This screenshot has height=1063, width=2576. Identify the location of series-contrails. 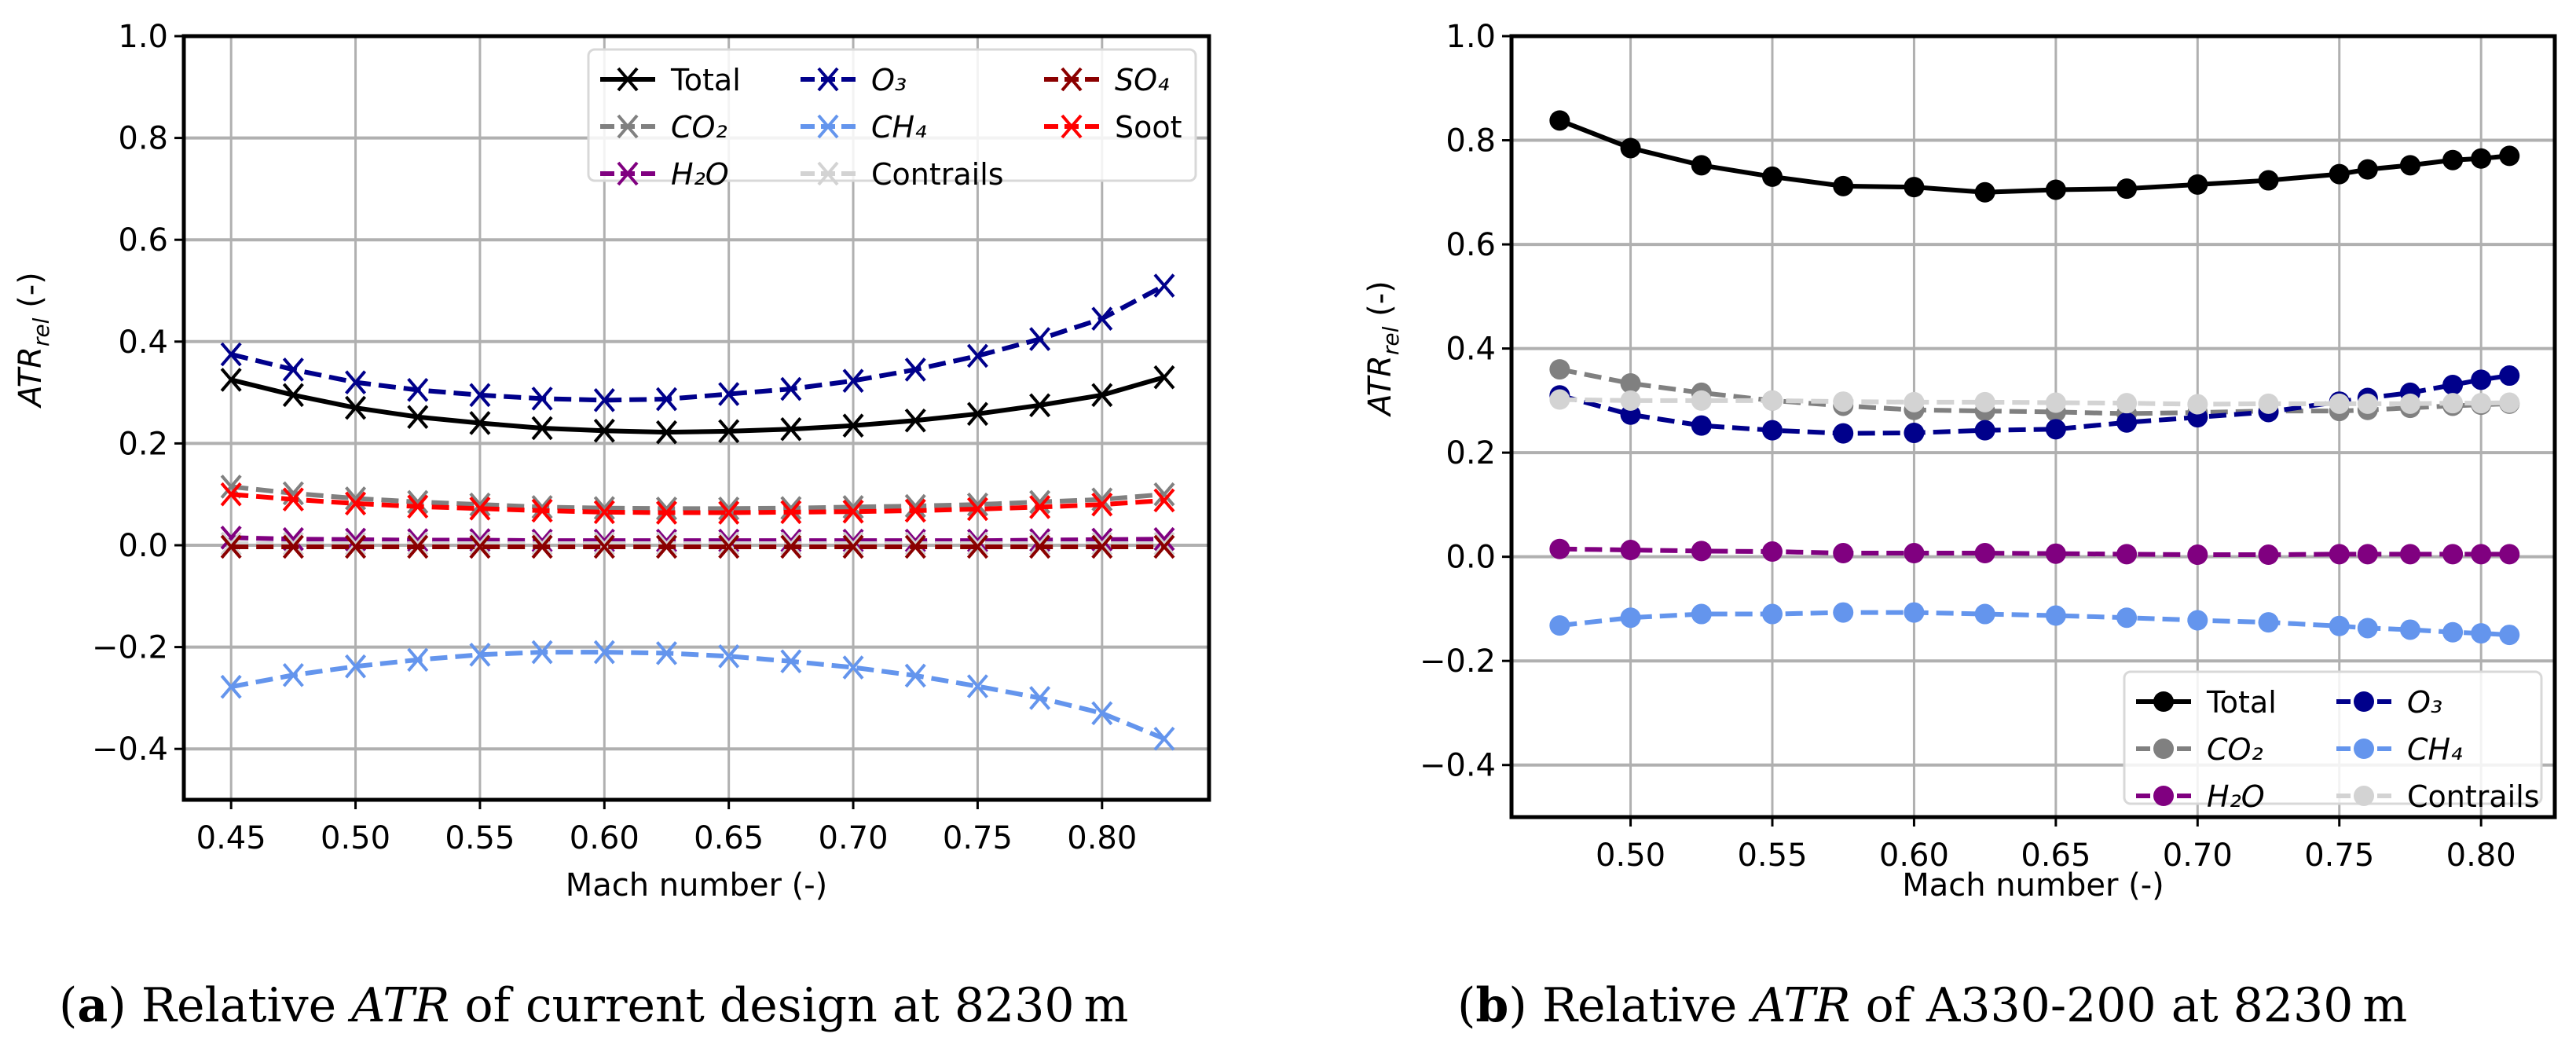
(697, 543).